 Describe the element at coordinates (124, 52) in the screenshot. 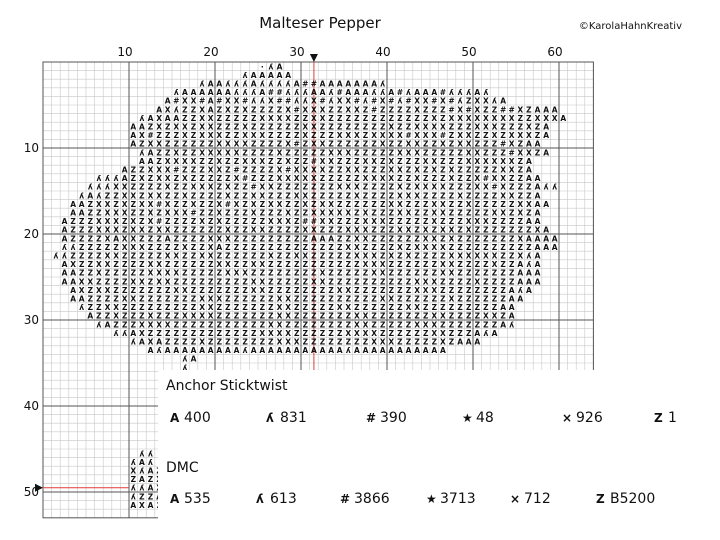

I see `column-tick-label: 10` at that location.